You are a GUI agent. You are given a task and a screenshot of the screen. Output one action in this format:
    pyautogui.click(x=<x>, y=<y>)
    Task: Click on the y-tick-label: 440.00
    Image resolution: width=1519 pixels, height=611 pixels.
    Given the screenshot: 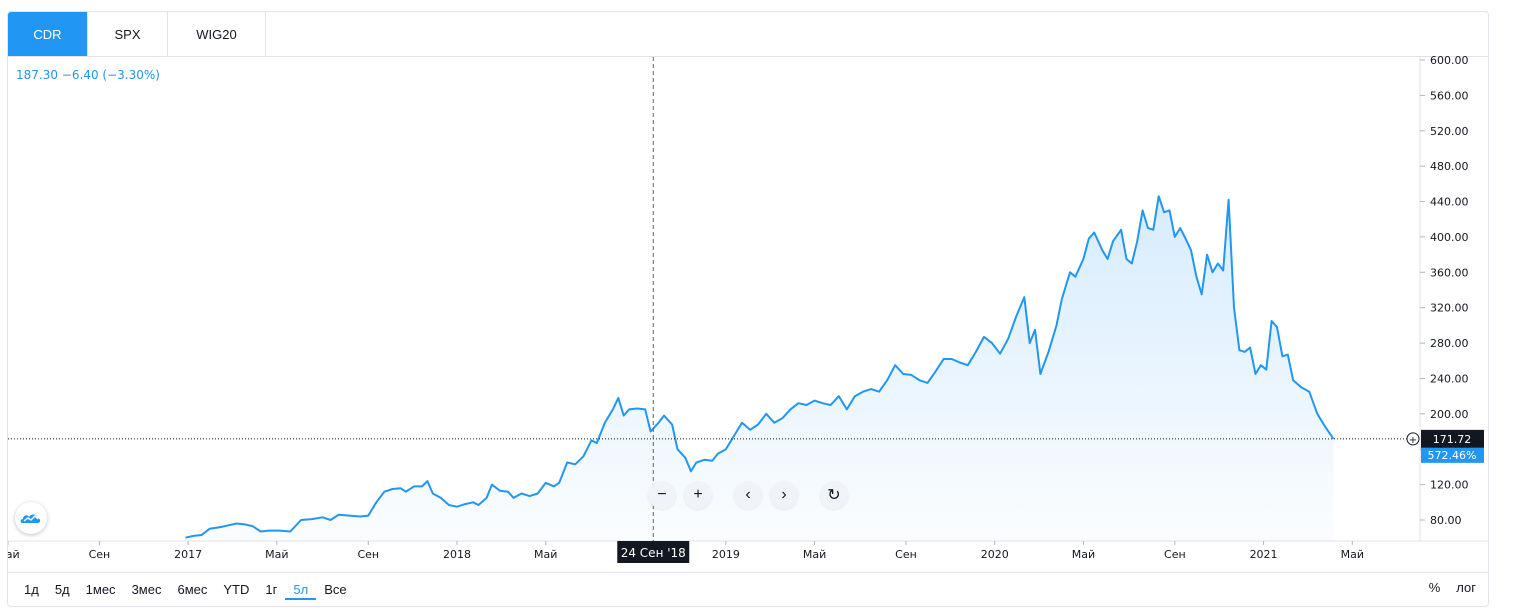 What is the action you would take?
    pyautogui.click(x=1449, y=202)
    